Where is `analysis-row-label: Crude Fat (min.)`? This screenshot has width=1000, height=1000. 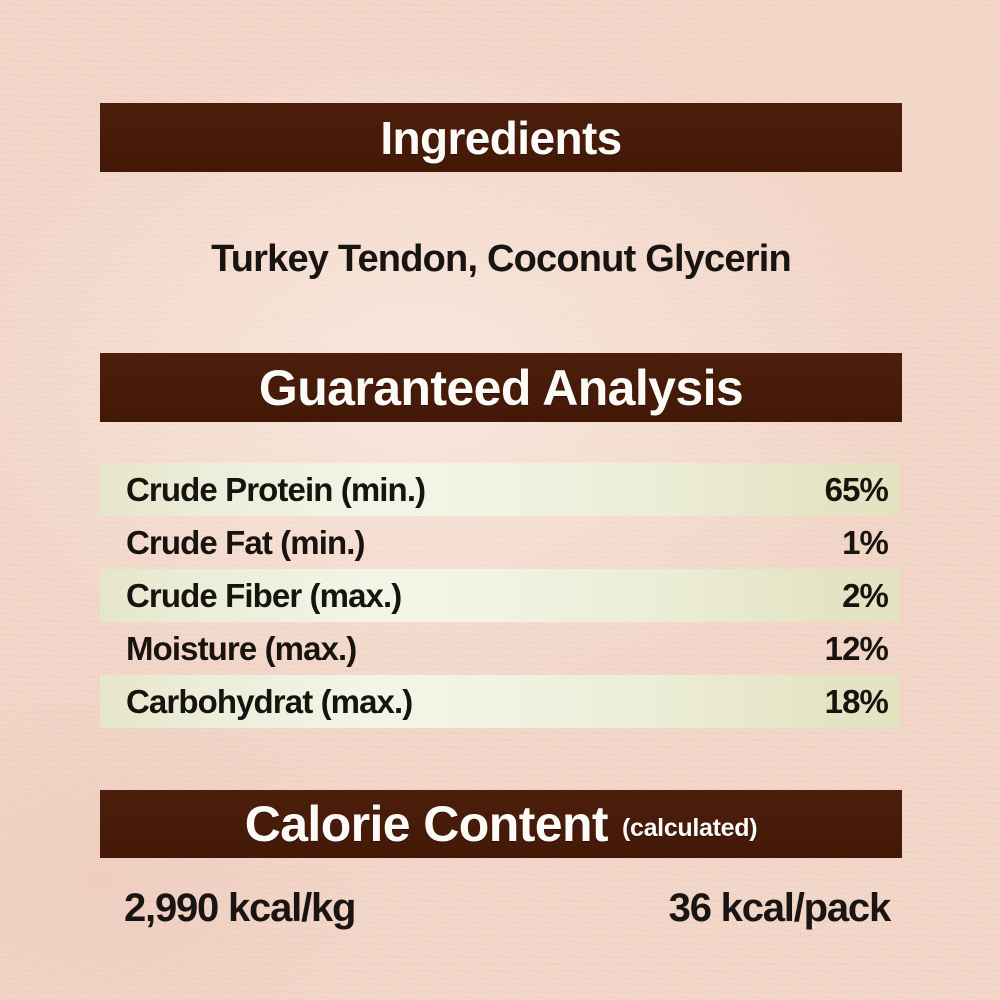 analysis-row-label: Crude Fat (min.) is located at coordinates (246, 542).